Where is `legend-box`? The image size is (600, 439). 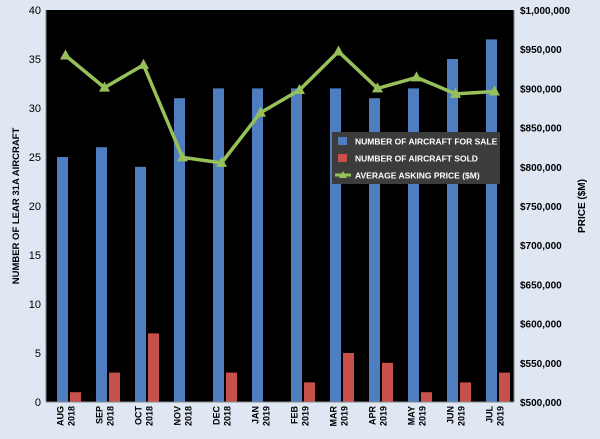
legend-box is located at coordinates (416, 158).